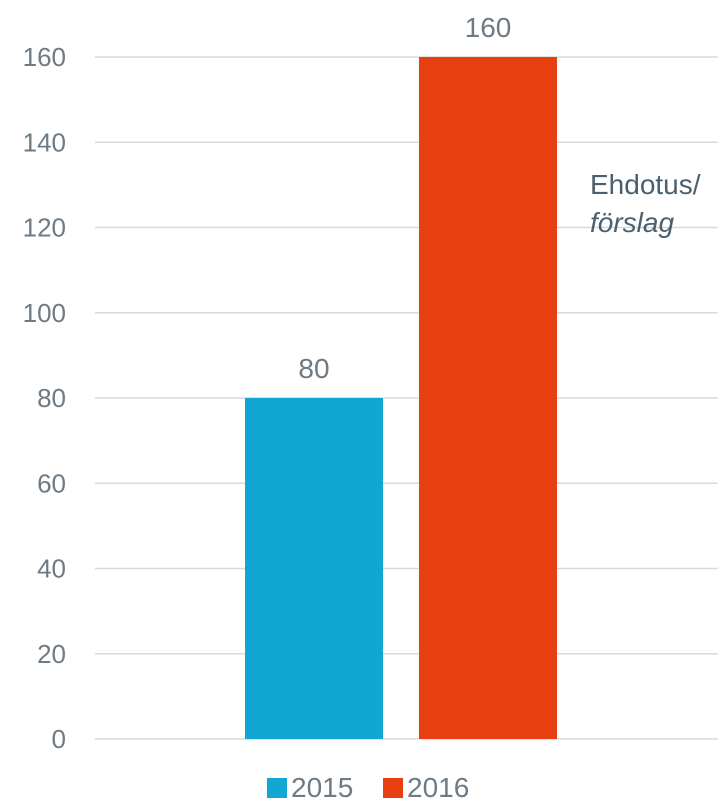  What do you see at coordinates (404, 198) in the screenshot?
I see `data-labels: 80 160` at bounding box center [404, 198].